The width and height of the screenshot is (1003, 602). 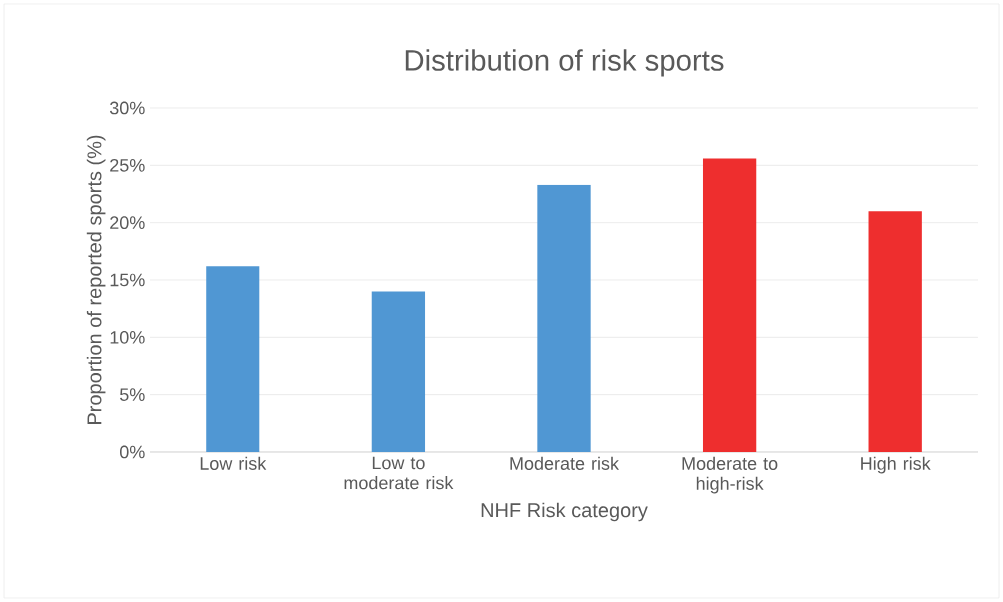 What do you see at coordinates (127, 337) in the screenshot?
I see `y-tick-label: 10%` at bounding box center [127, 337].